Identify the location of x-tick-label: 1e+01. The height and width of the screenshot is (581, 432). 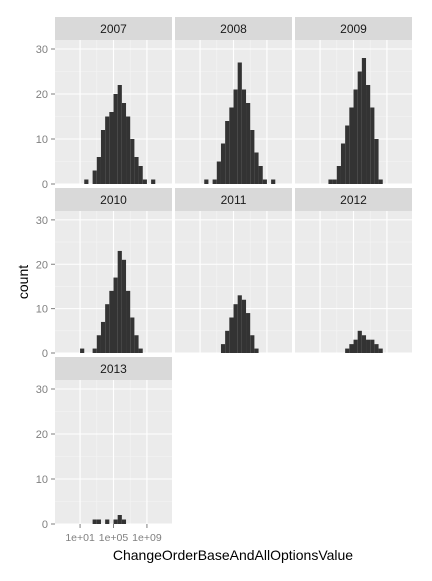
(80, 538).